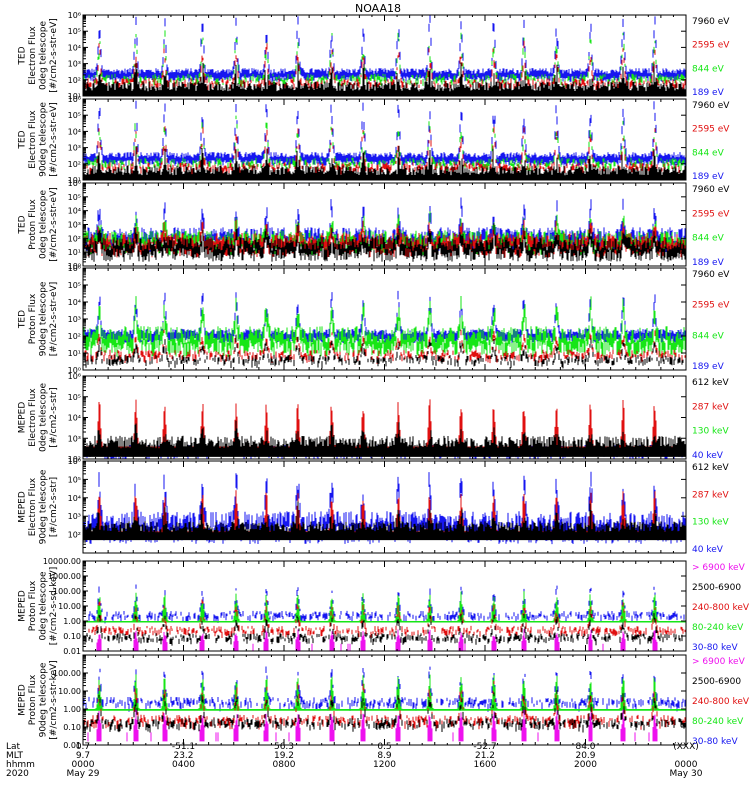 The width and height of the screenshot is (750, 804). What do you see at coordinates (711, 130) in the screenshot?
I see `legend-entry: 2595 eV` at bounding box center [711, 130].